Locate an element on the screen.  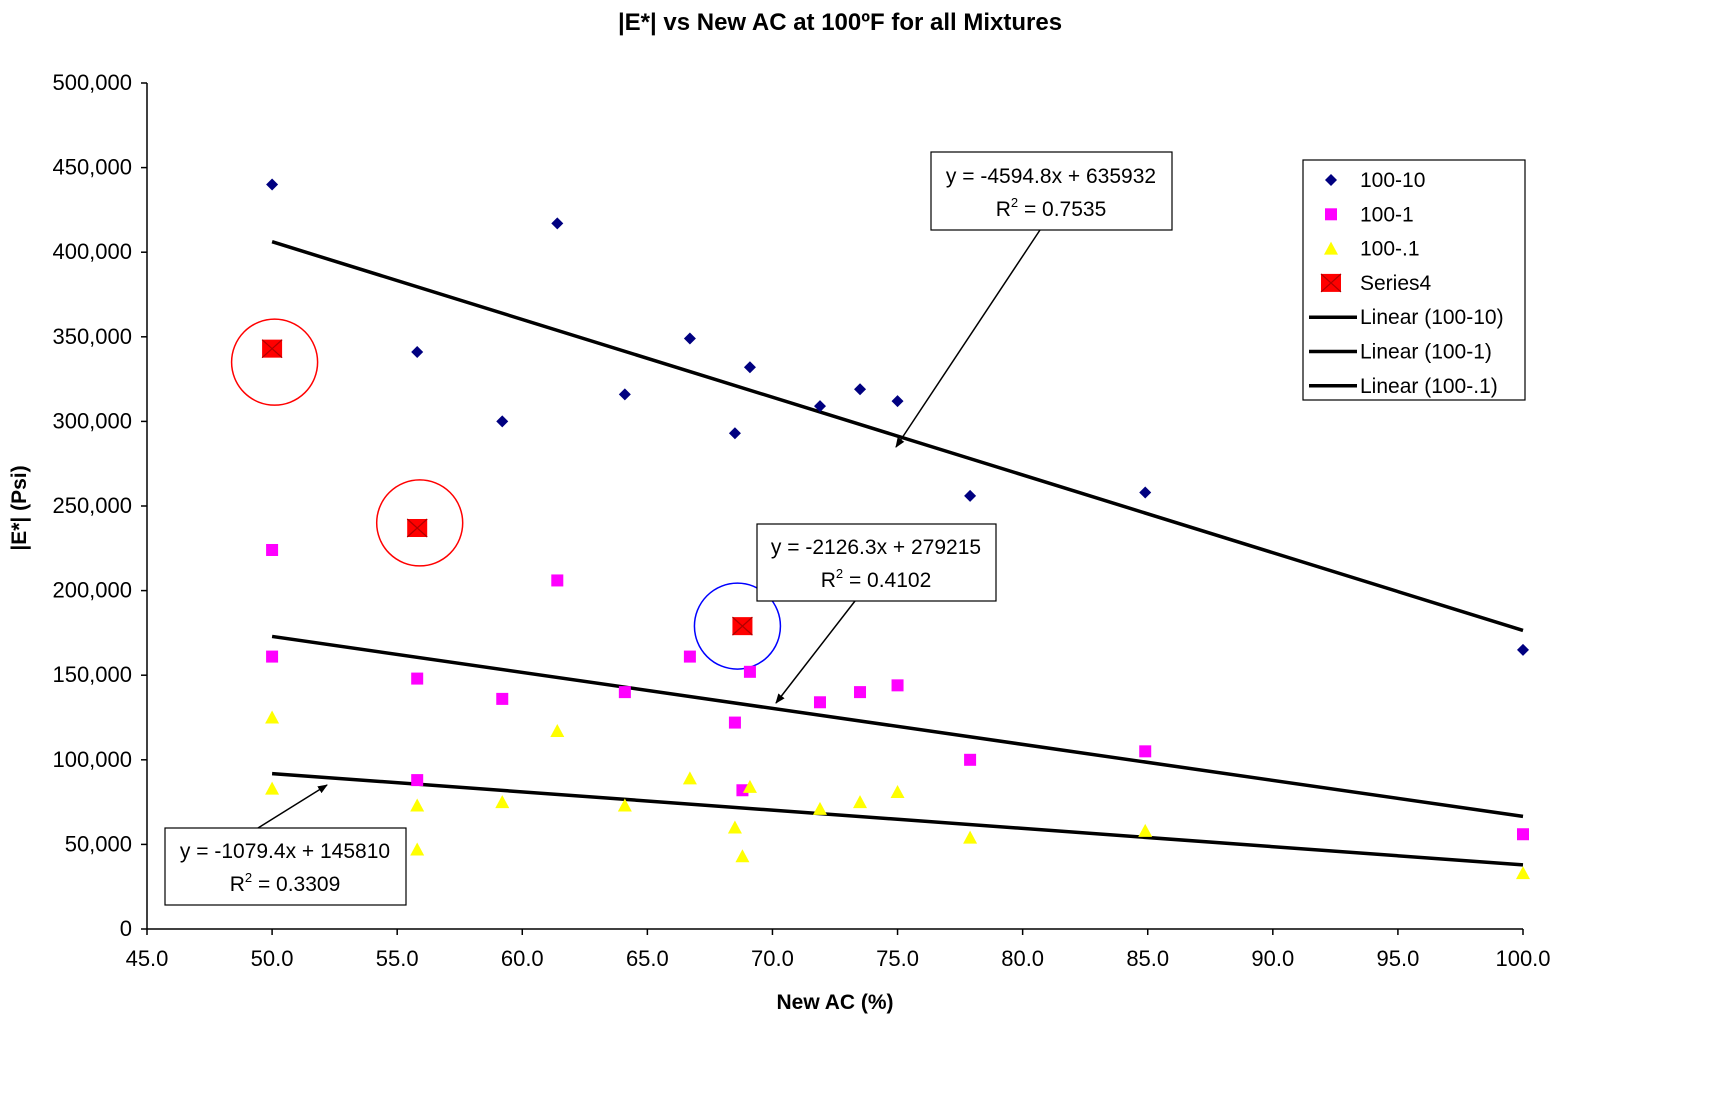
x-tick-label: 45.0 is located at coordinates (147, 958).